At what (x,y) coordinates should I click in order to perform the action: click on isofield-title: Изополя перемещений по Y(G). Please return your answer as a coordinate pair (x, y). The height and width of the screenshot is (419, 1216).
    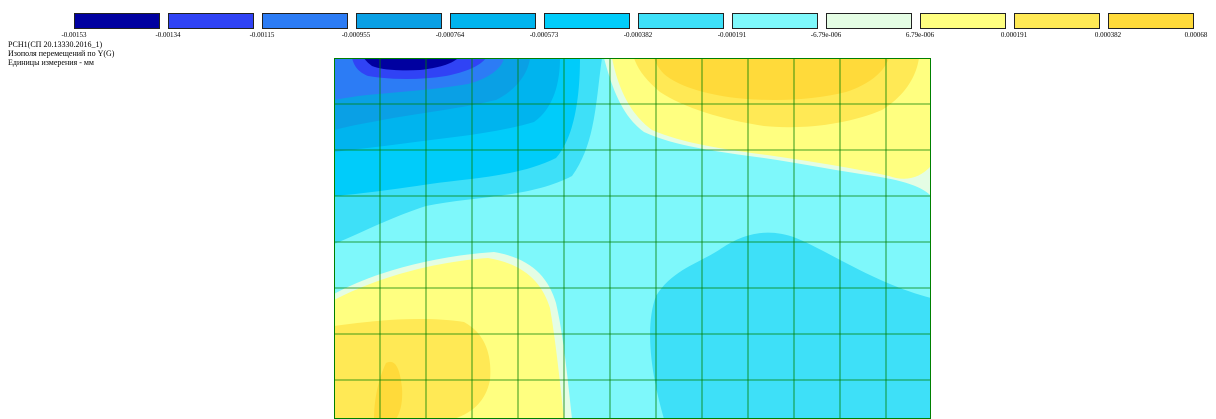
    Looking at the image, I should click on (61, 53).